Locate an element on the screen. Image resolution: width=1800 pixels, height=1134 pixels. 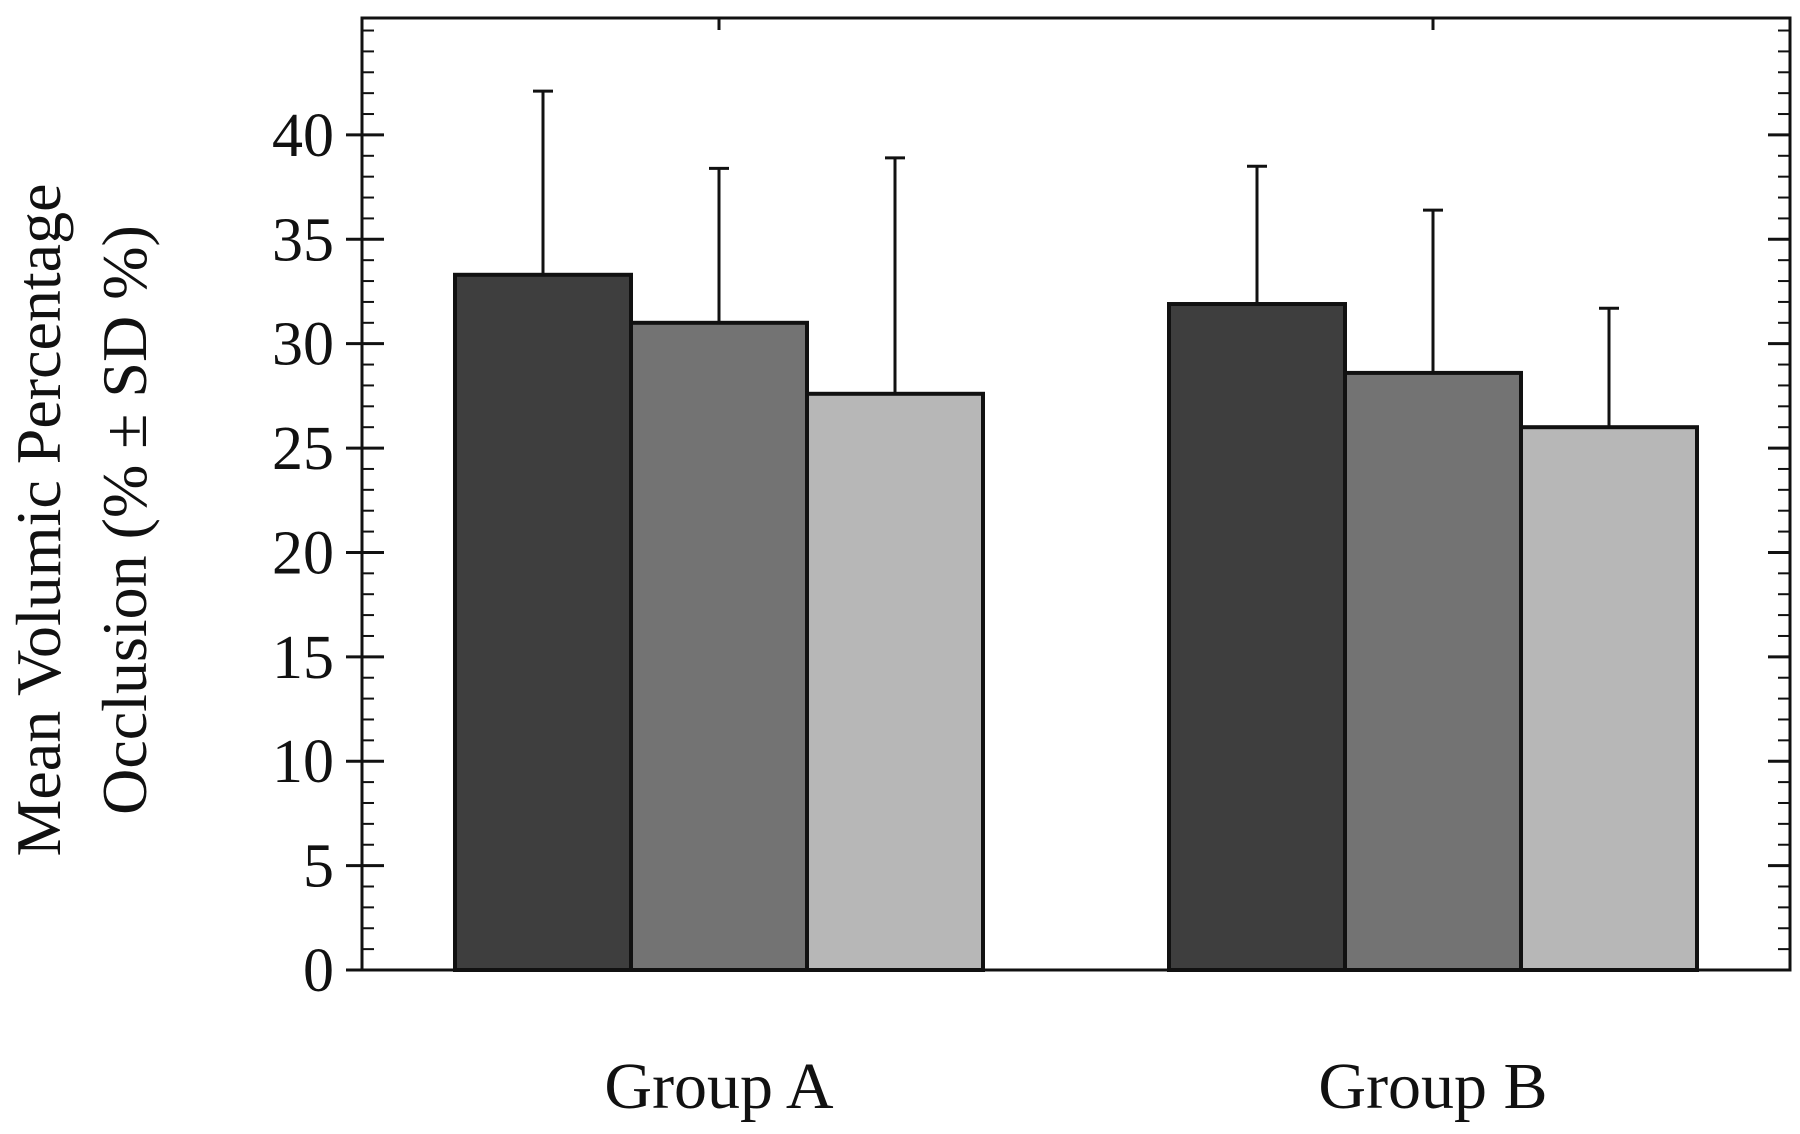
y-axis-title-line-2: Occlusion (% ± SD %) is located at coordinates (124, 520).